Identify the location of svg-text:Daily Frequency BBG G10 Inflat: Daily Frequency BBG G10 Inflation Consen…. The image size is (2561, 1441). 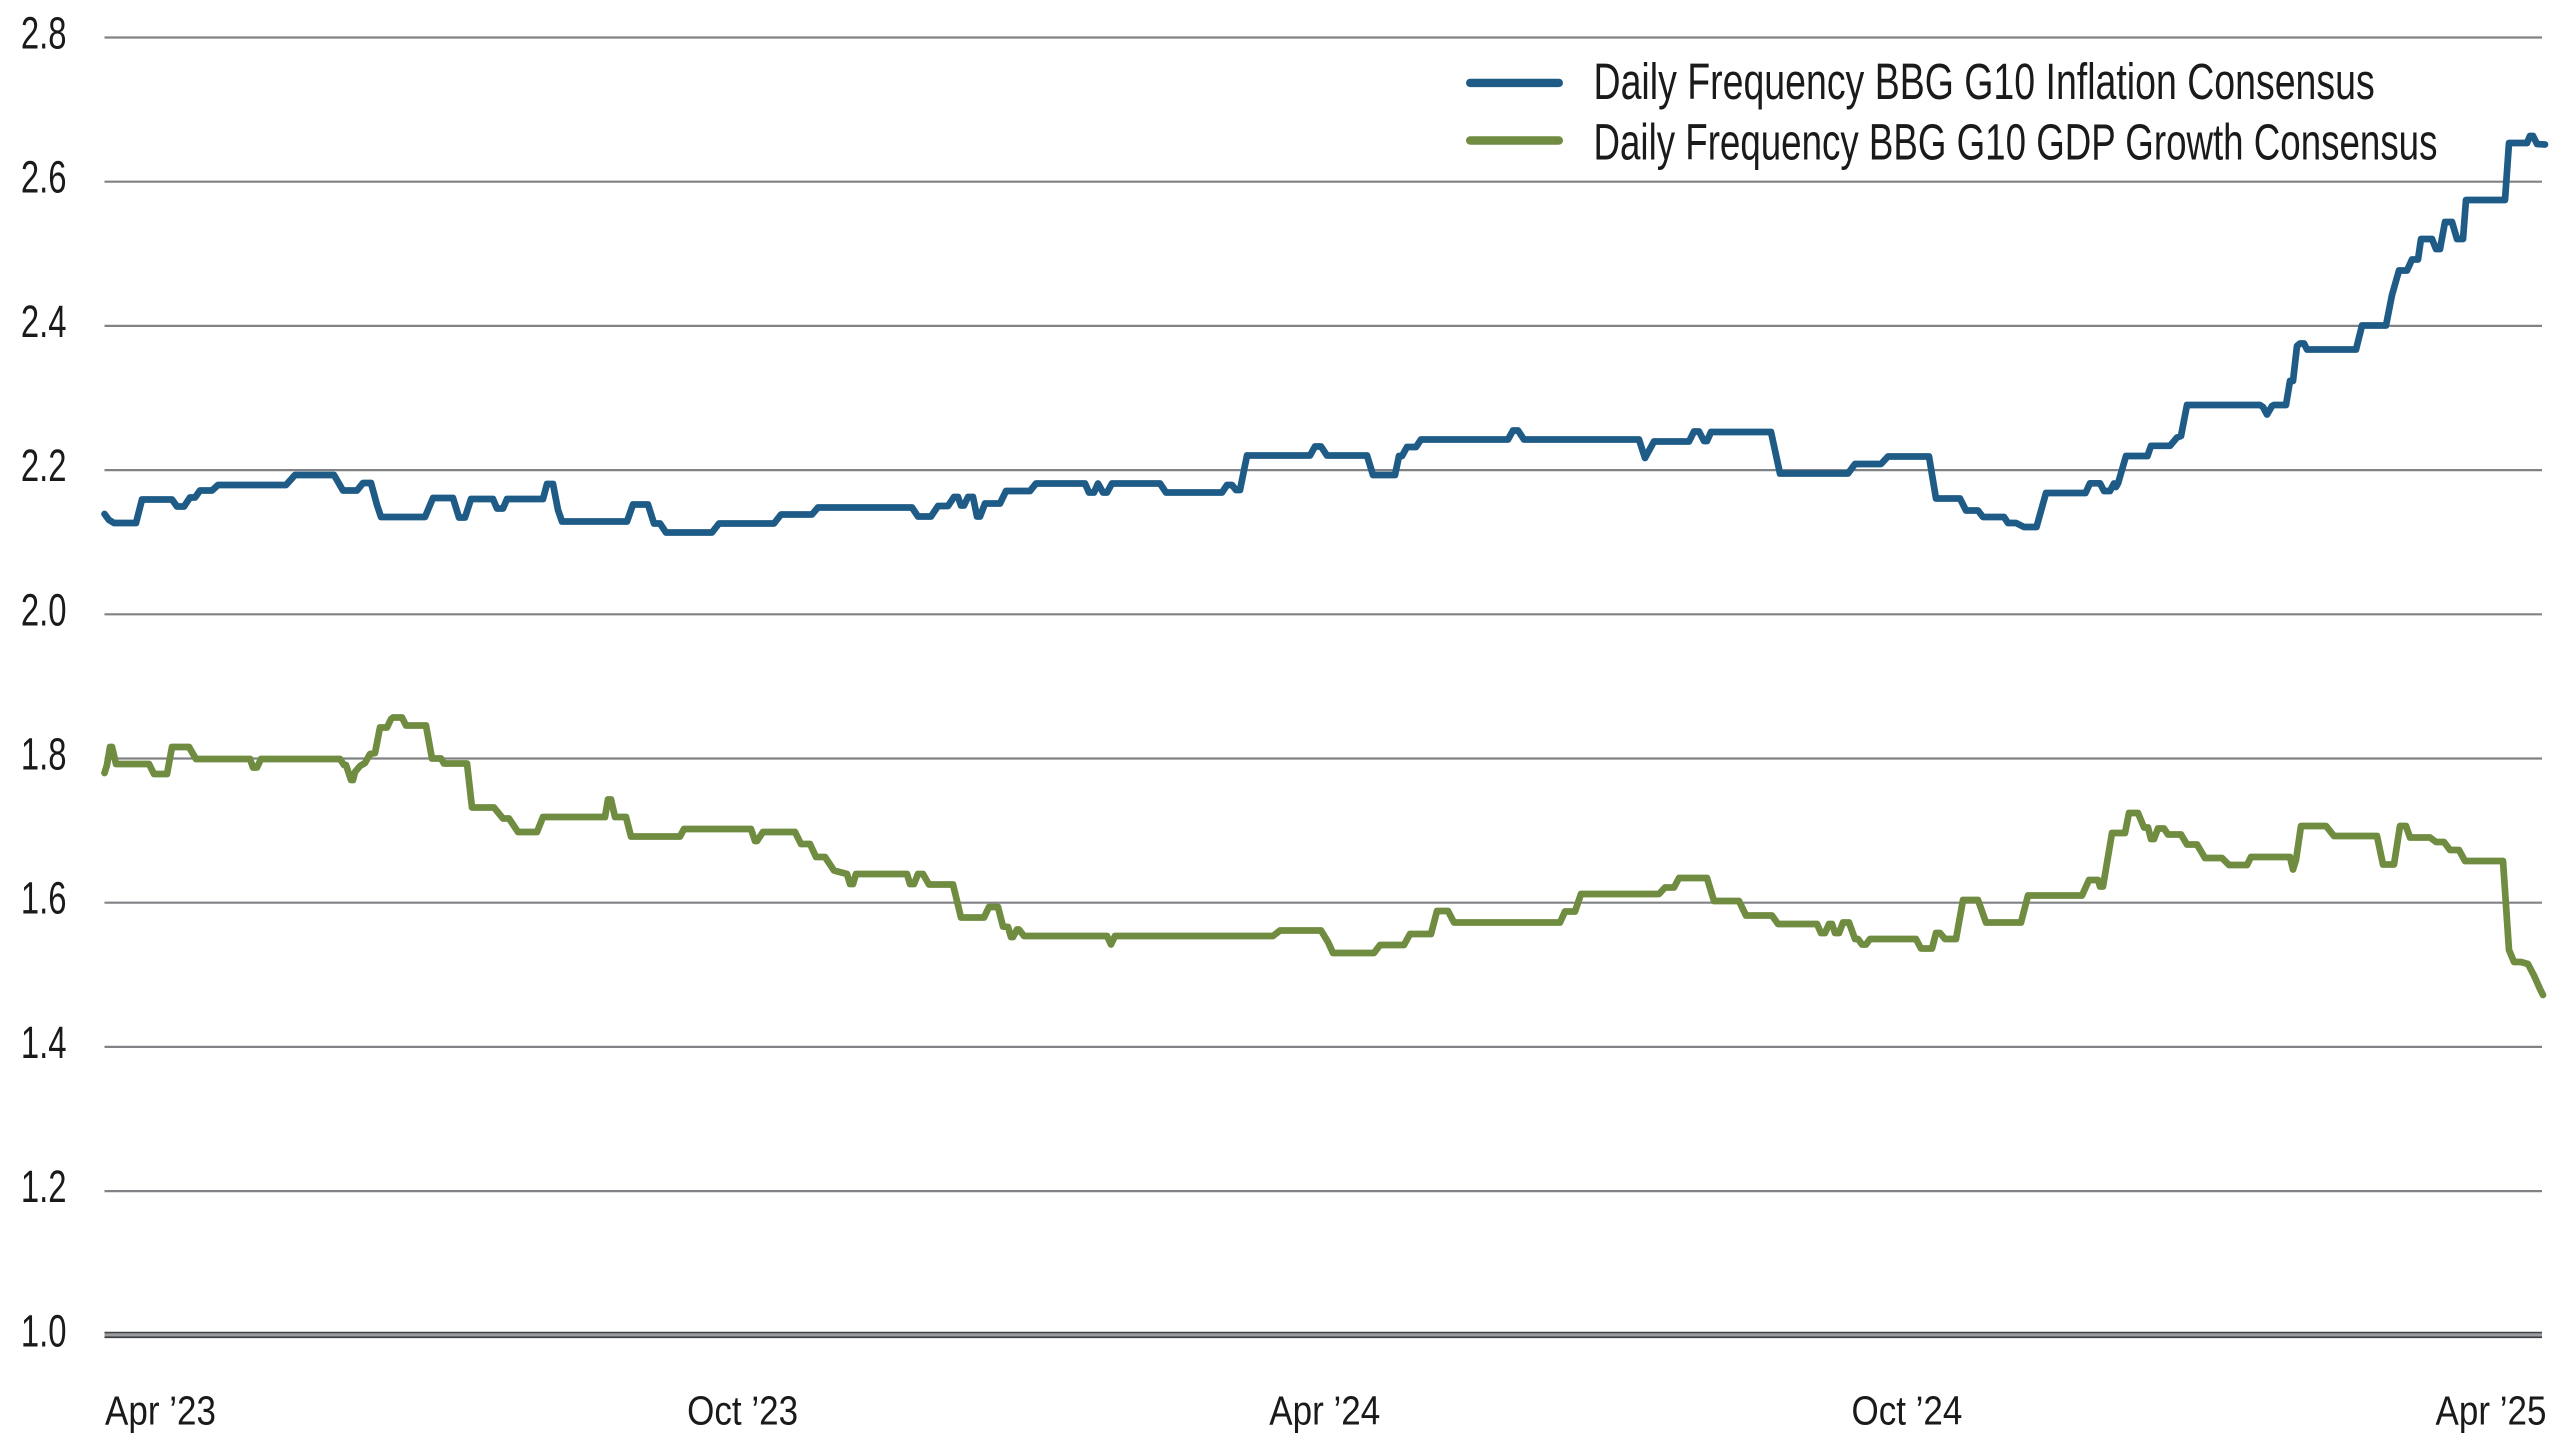
(1984, 82).